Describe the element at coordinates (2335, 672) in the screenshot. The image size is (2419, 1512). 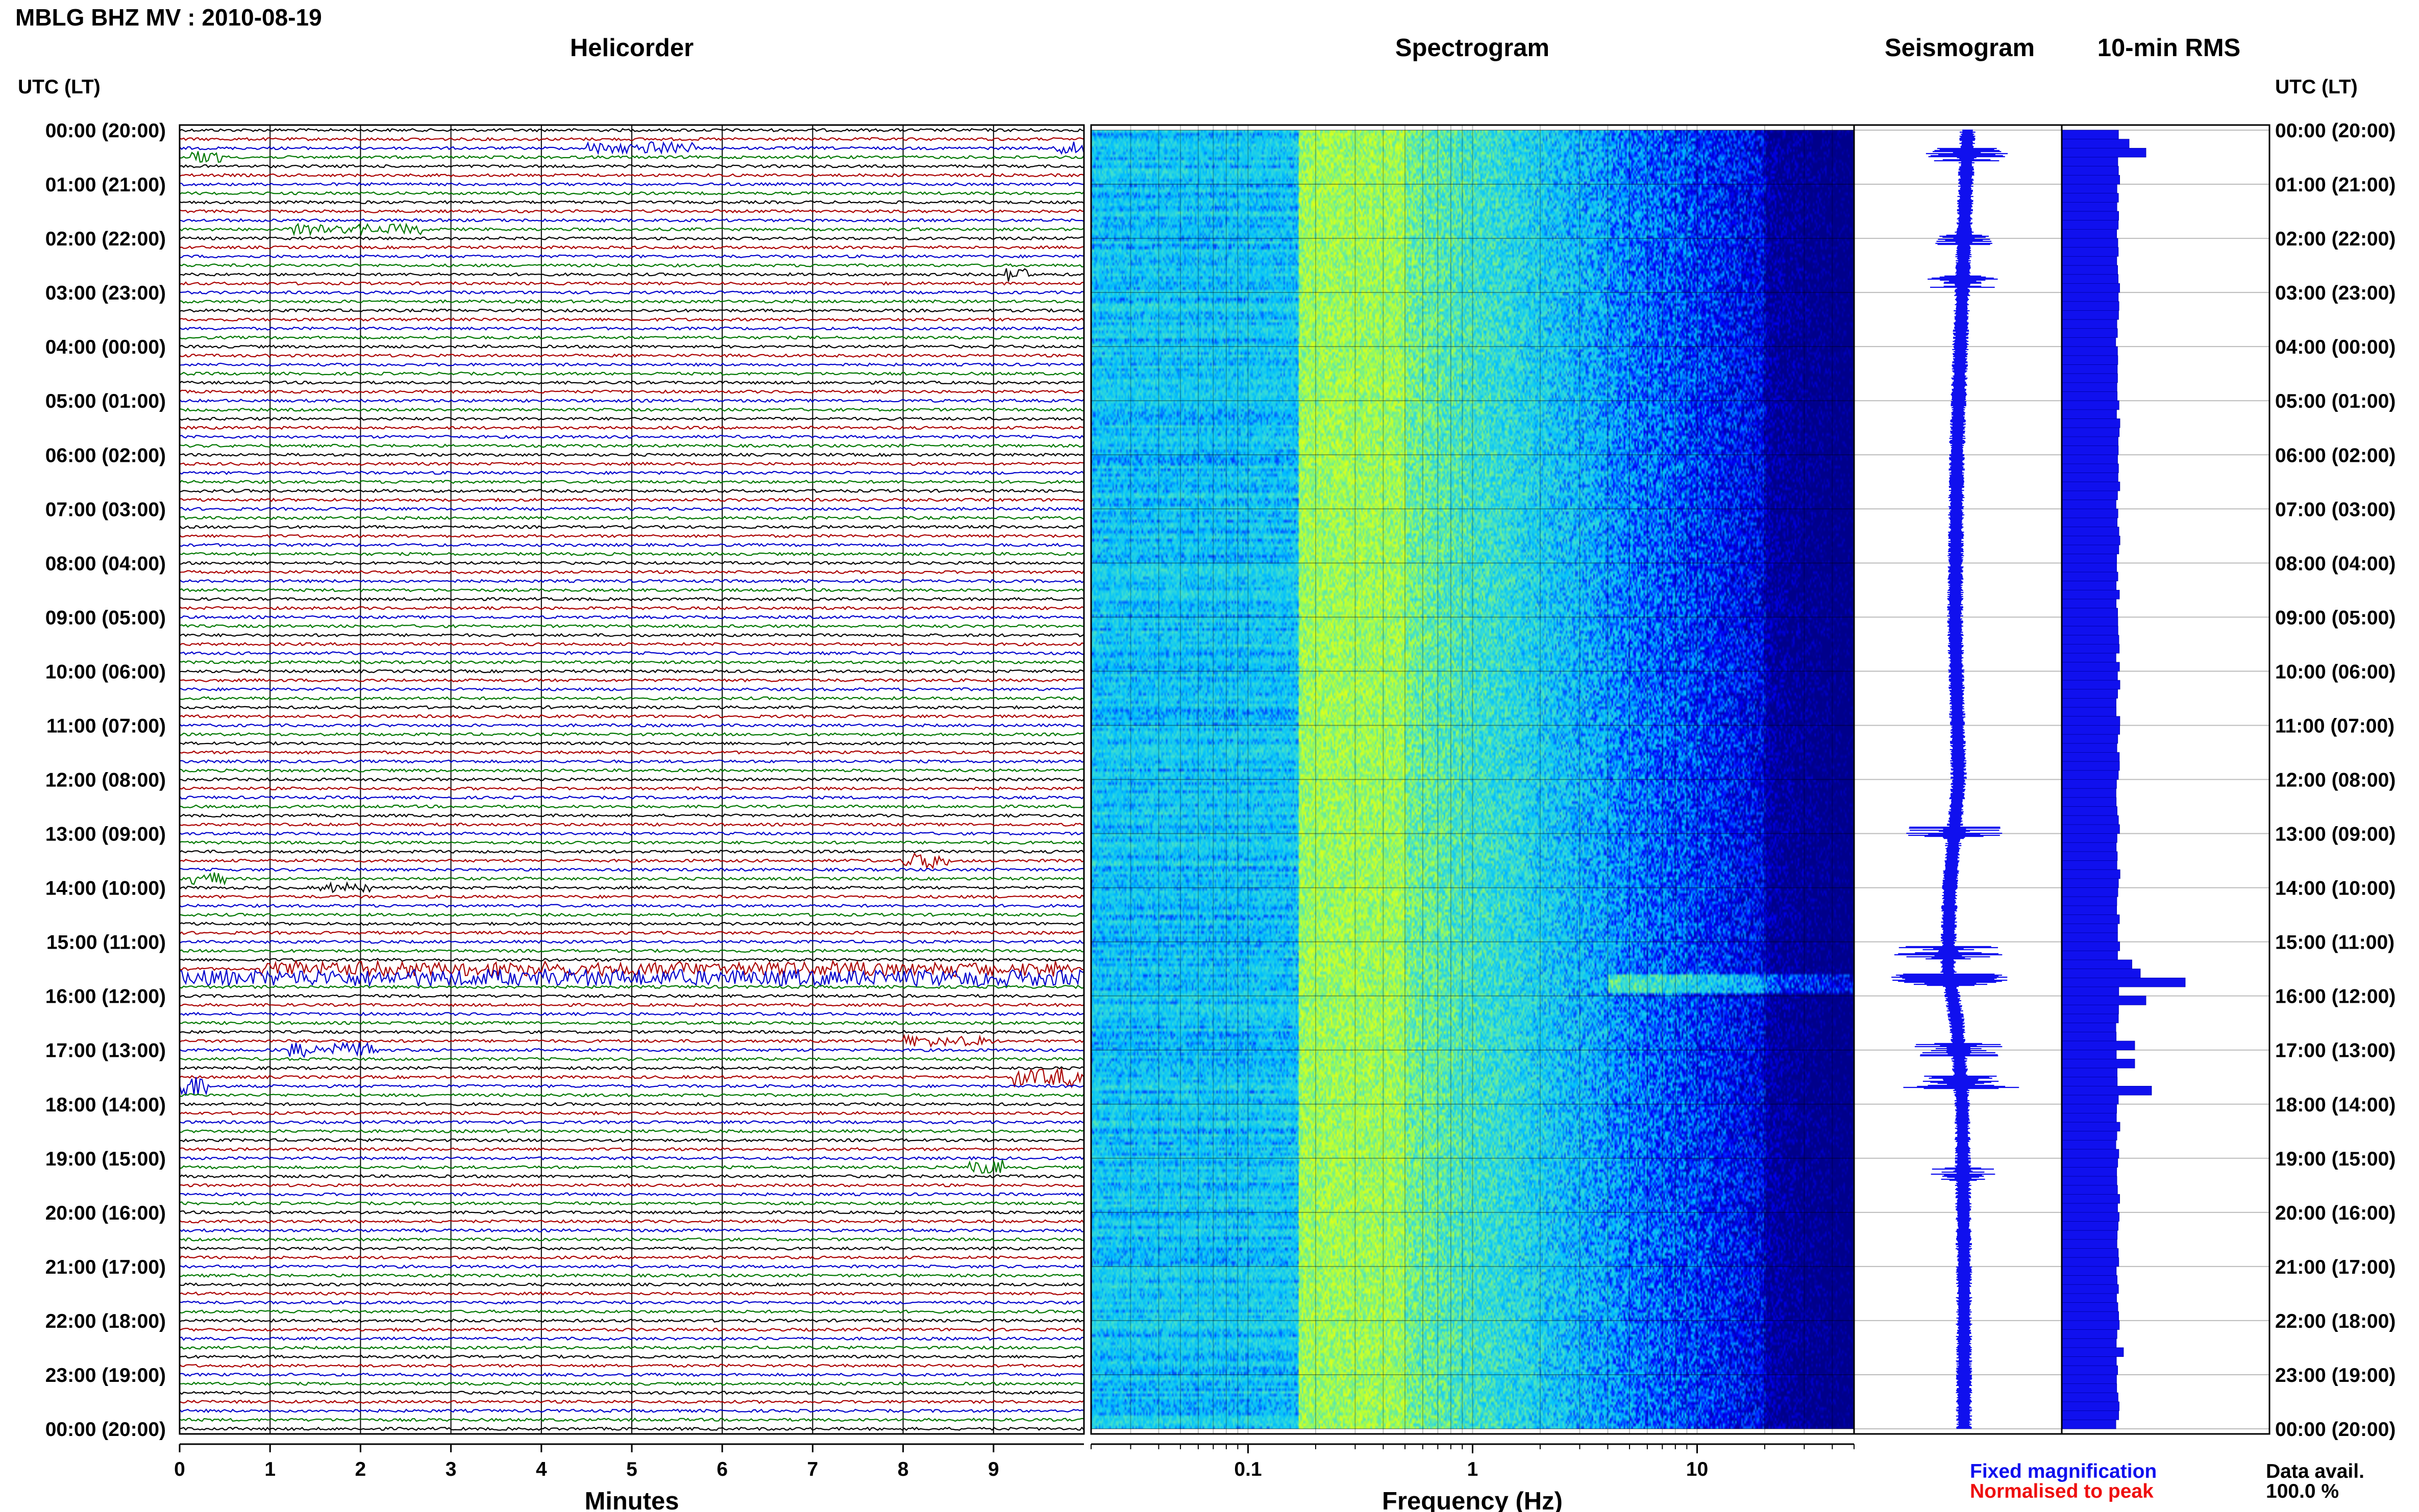
I see `time-tick-right: 10:00 (06:00)` at that location.